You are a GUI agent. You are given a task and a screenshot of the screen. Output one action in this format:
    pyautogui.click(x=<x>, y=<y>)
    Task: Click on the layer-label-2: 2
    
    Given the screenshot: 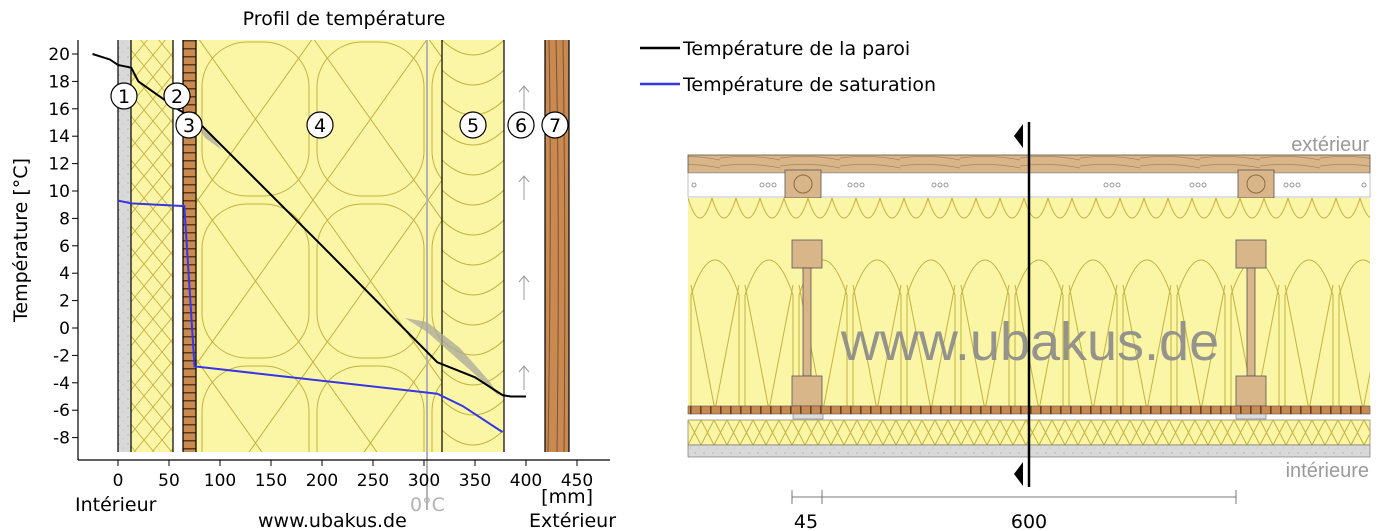 What is the action you would take?
    pyautogui.click(x=177, y=97)
    